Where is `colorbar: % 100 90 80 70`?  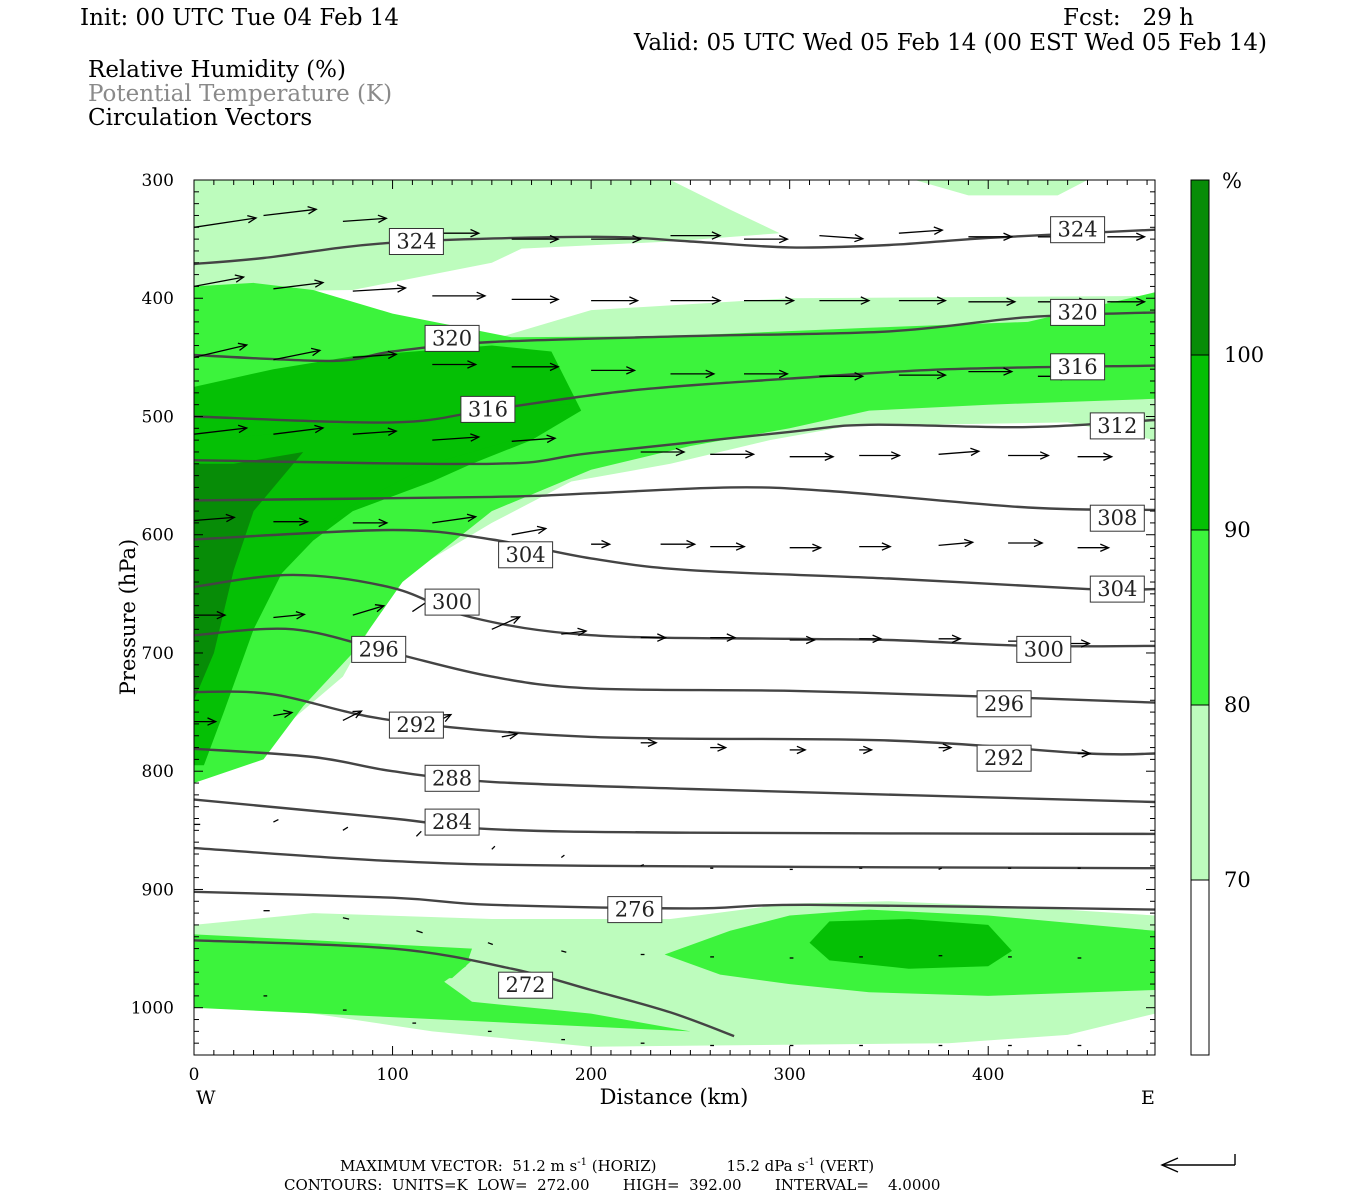
colorbar: % 100 90 80 70 is located at coordinates (1227, 612).